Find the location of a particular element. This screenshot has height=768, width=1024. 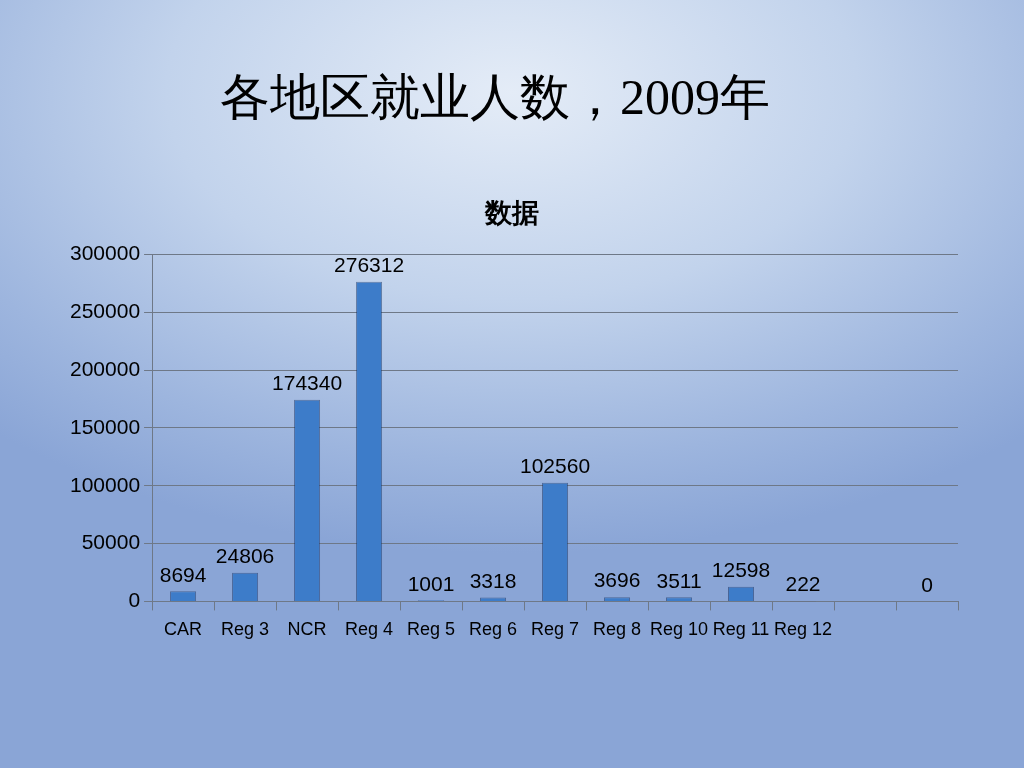

data-label: 24806 is located at coordinates (245, 555).